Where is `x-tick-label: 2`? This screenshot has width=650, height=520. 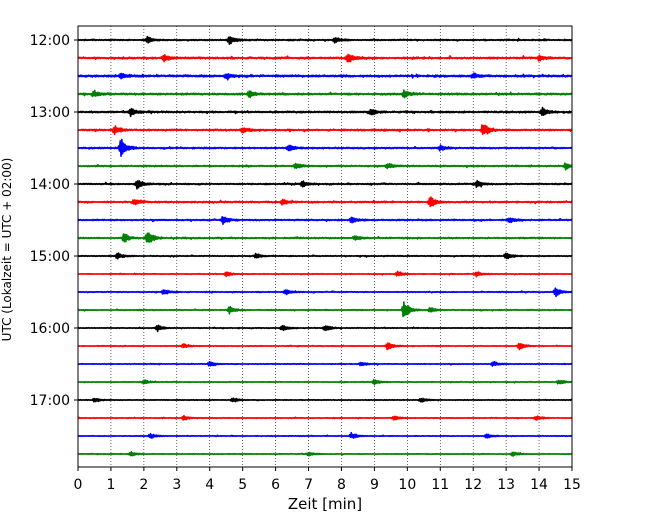 x-tick-label: 2 is located at coordinates (143, 485).